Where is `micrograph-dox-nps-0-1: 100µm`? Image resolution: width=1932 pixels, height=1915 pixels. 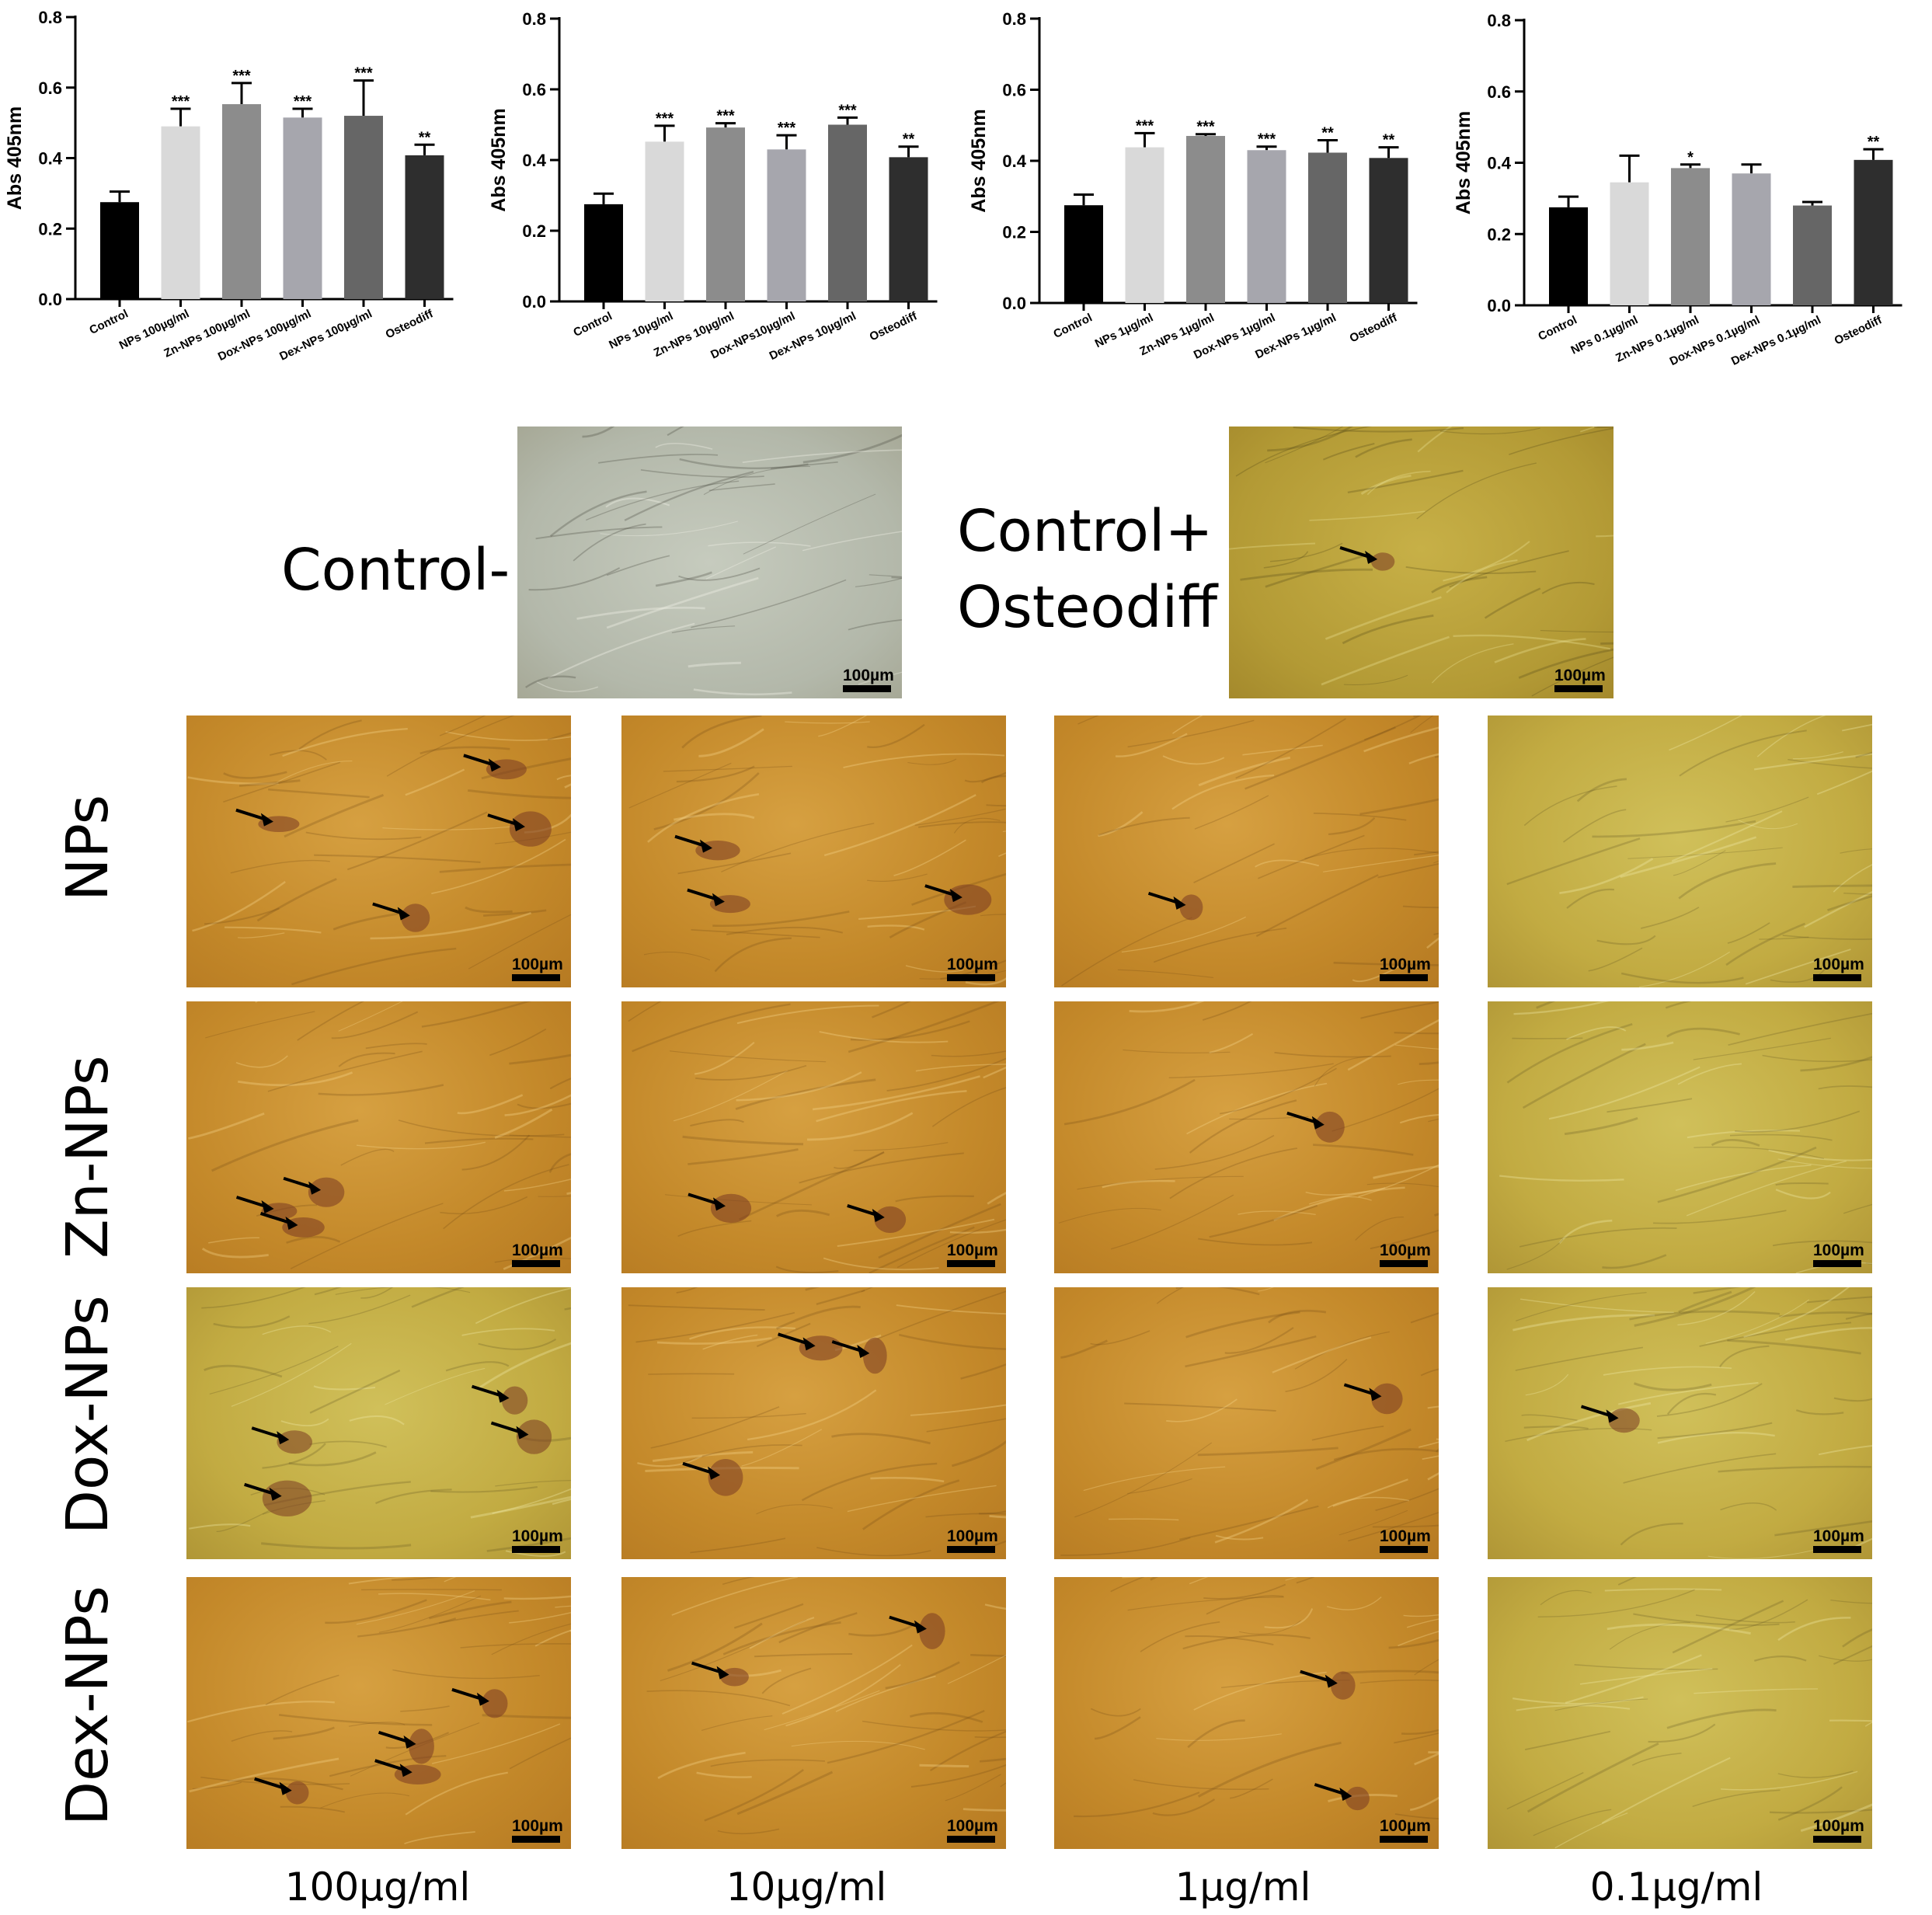
micrograph-dox-nps-0-1: 100µm is located at coordinates (1680, 1423).